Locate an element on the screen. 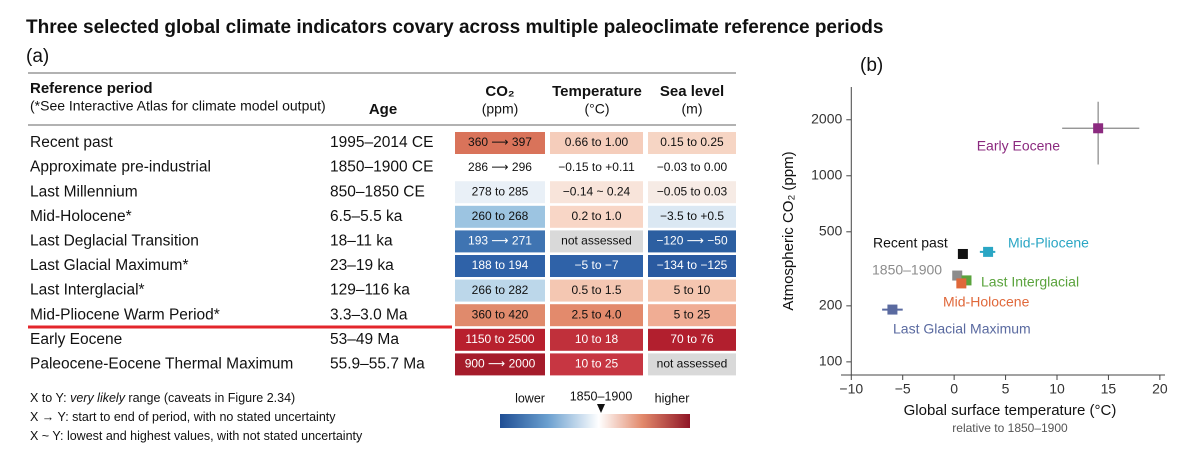  x-tick-label: −10 is located at coordinates (851, 389).